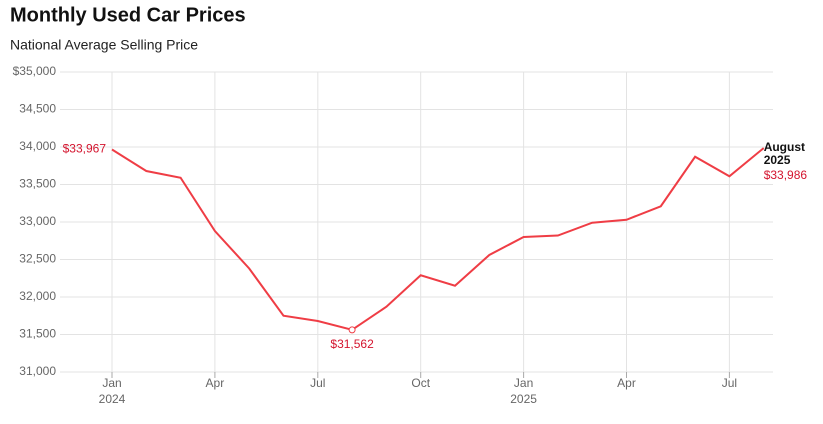 The image size is (823, 424). What do you see at coordinates (352, 330) in the screenshot?
I see `min-marker` at bounding box center [352, 330].